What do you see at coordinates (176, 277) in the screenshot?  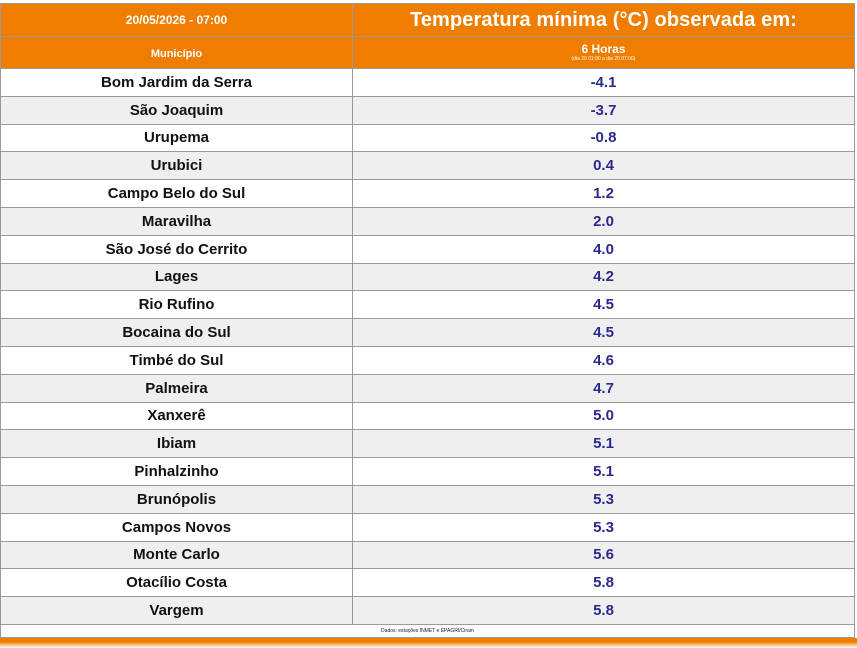 I see `city-name: Lages` at bounding box center [176, 277].